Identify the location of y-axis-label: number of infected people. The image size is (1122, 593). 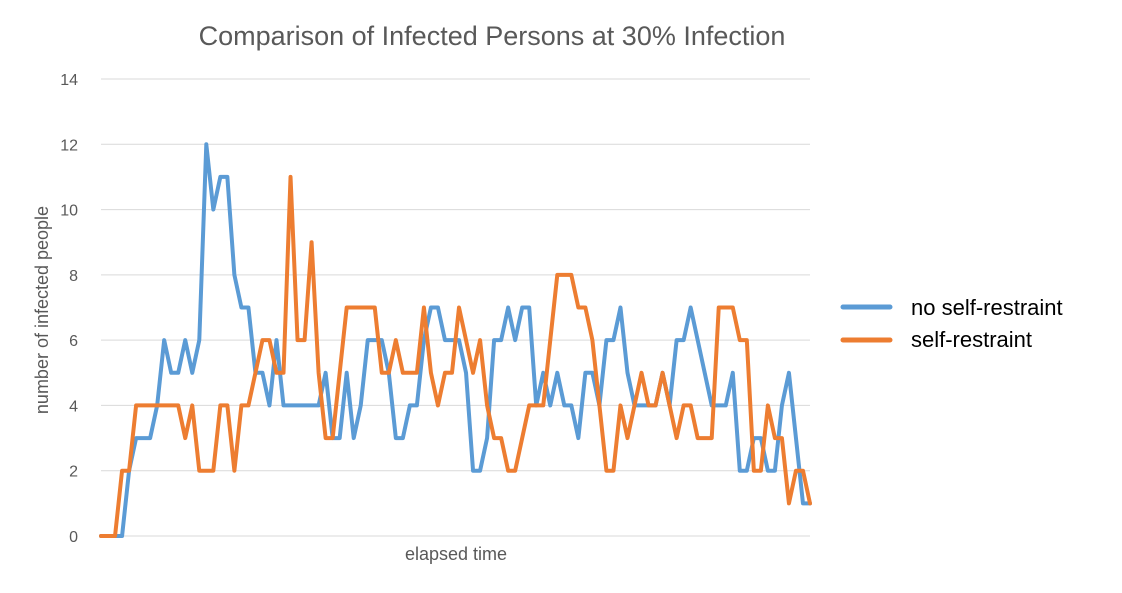
(42, 310).